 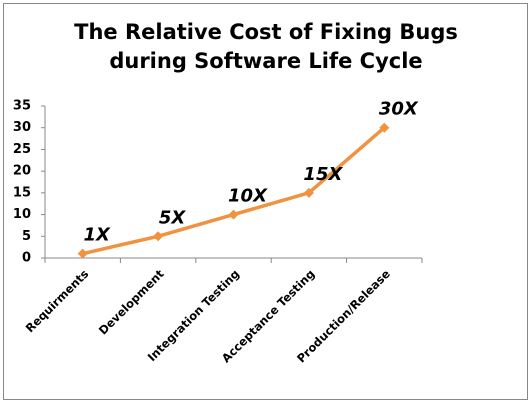 I want to click on y-tick-label: 10, so click(x=22, y=214).